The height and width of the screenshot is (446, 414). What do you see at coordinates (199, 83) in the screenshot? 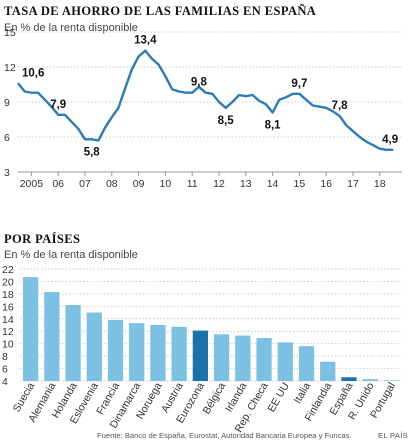
I see `data-label: 9,8` at bounding box center [199, 83].